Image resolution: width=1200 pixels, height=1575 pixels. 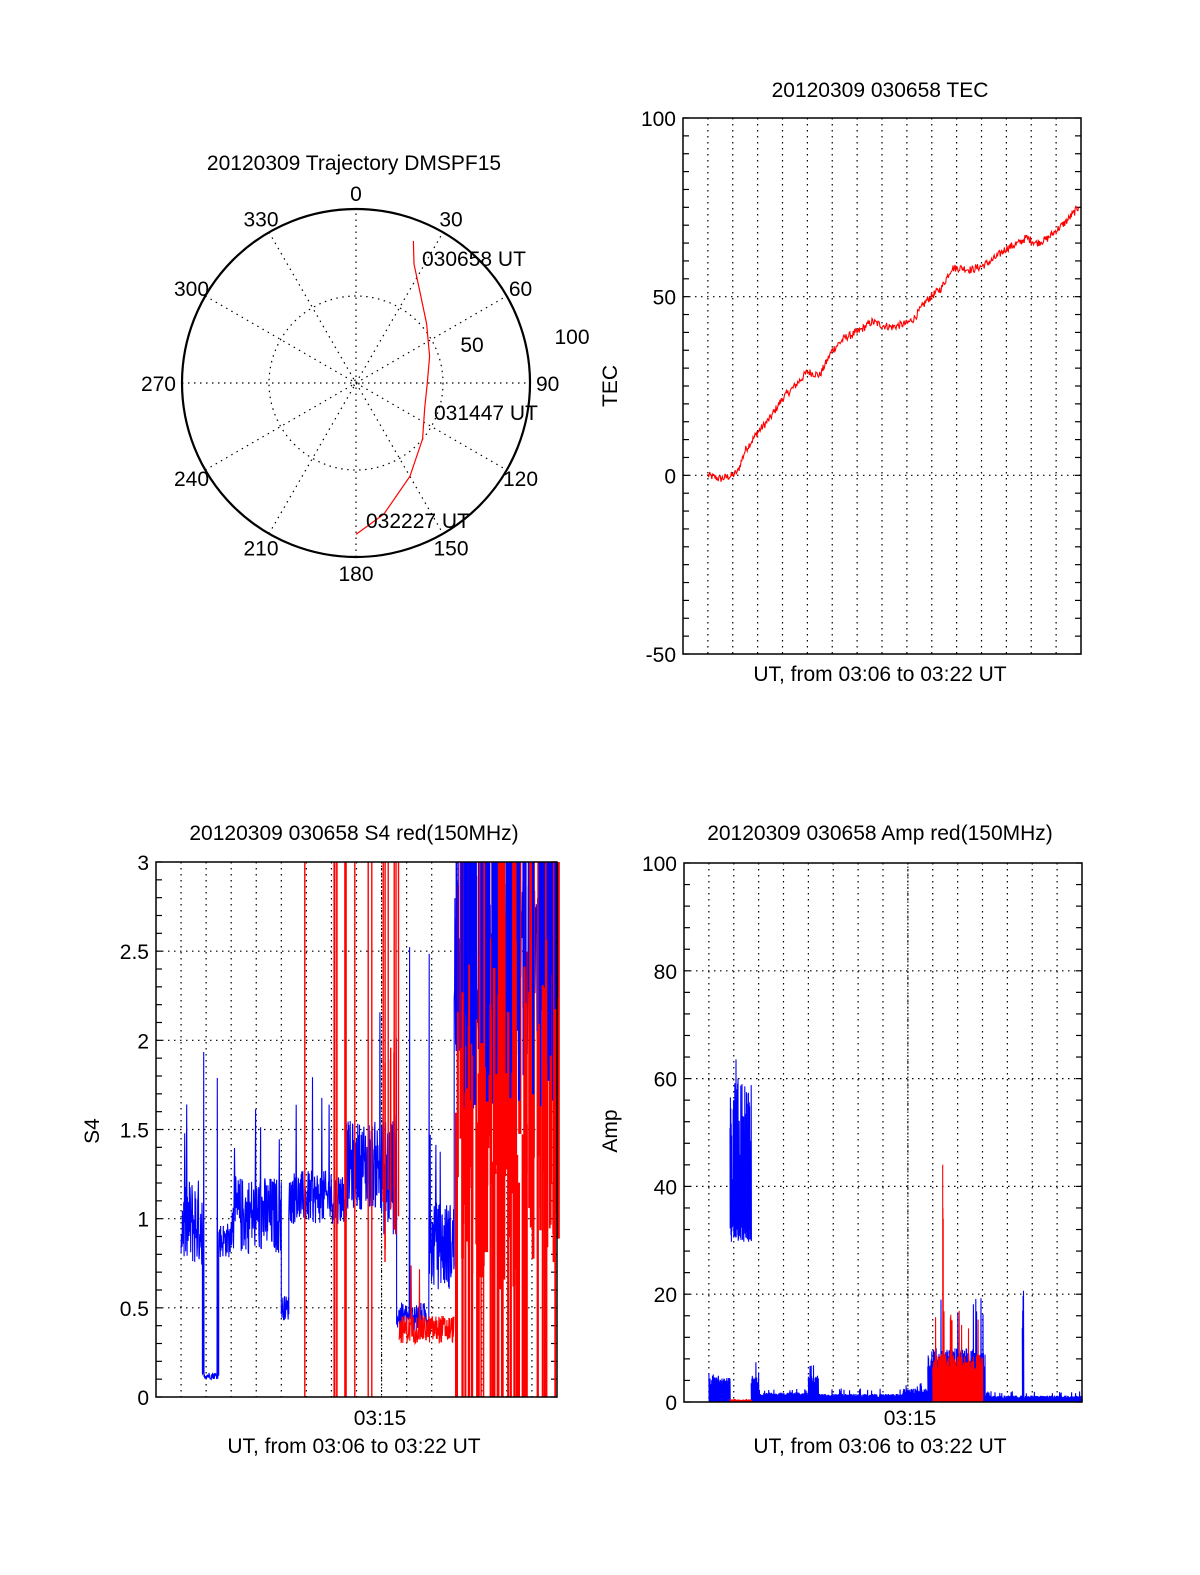 I want to click on annotation-end-time: 032227 UT, so click(x=418, y=521).